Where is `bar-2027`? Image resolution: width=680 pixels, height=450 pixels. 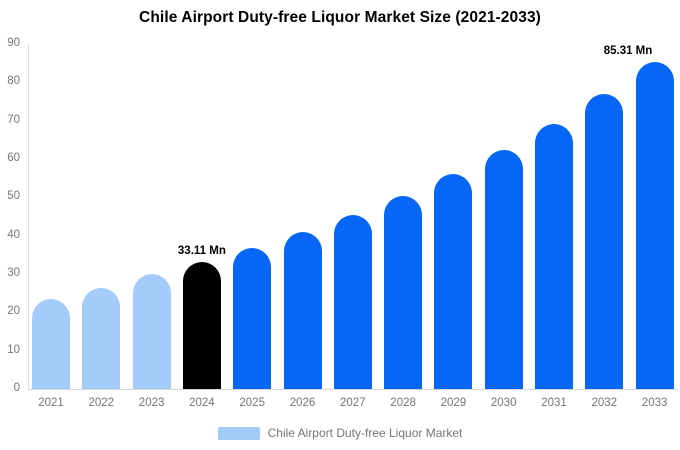 bar-2027 is located at coordinates (352, 301).